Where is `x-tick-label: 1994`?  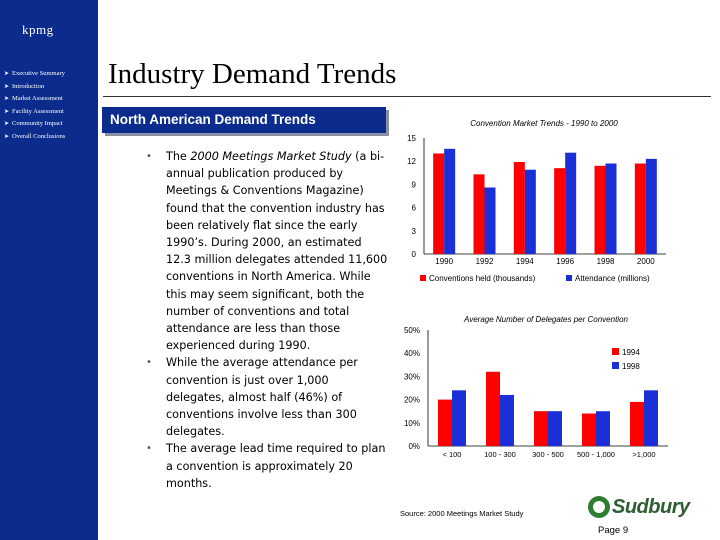
x-tick-label: 1994 is located at coordinates (525, 261).